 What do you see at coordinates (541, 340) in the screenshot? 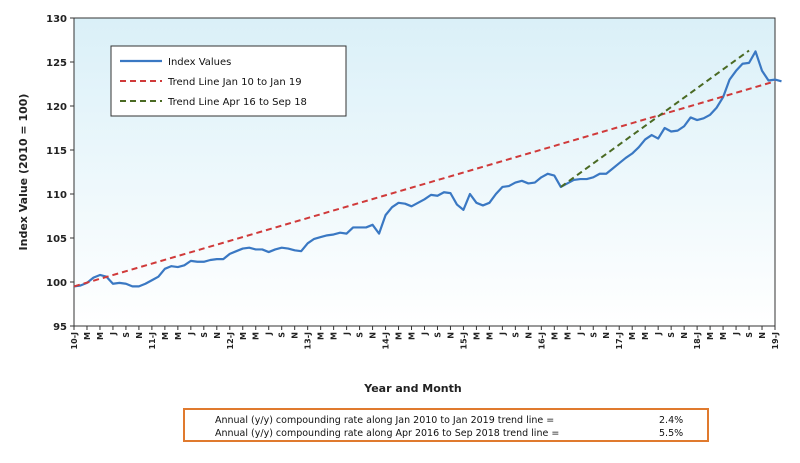
I see `x-tick-label: 16-J` at bounding box center [541, 340].